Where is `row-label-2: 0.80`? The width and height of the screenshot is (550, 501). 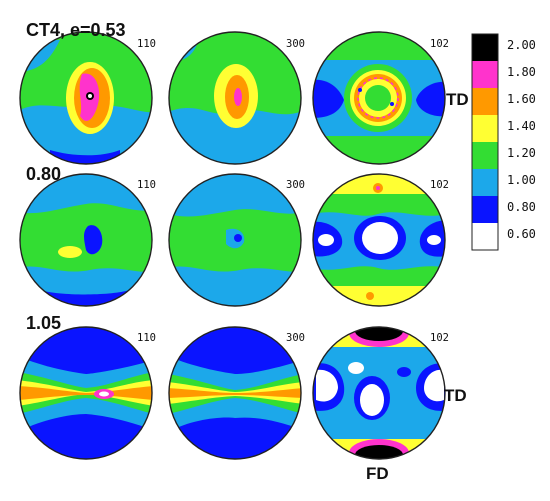 row-label-2: 0.80 is located at coordinates (44, 174).